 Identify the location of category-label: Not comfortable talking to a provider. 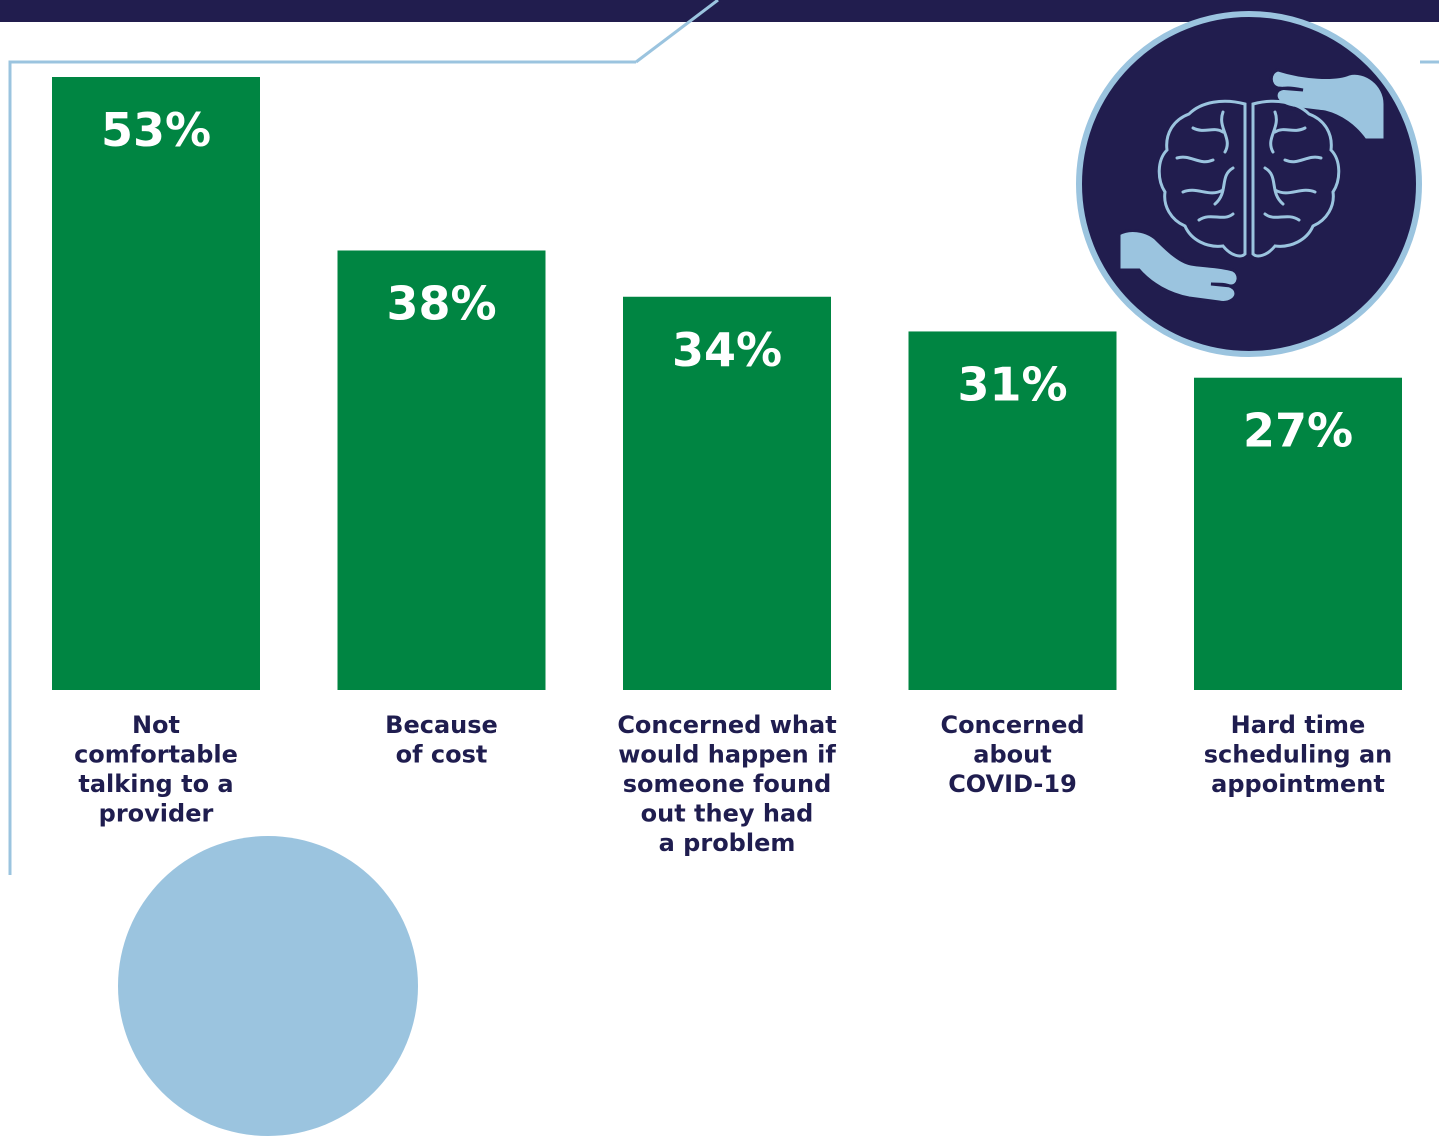
(156, 769).